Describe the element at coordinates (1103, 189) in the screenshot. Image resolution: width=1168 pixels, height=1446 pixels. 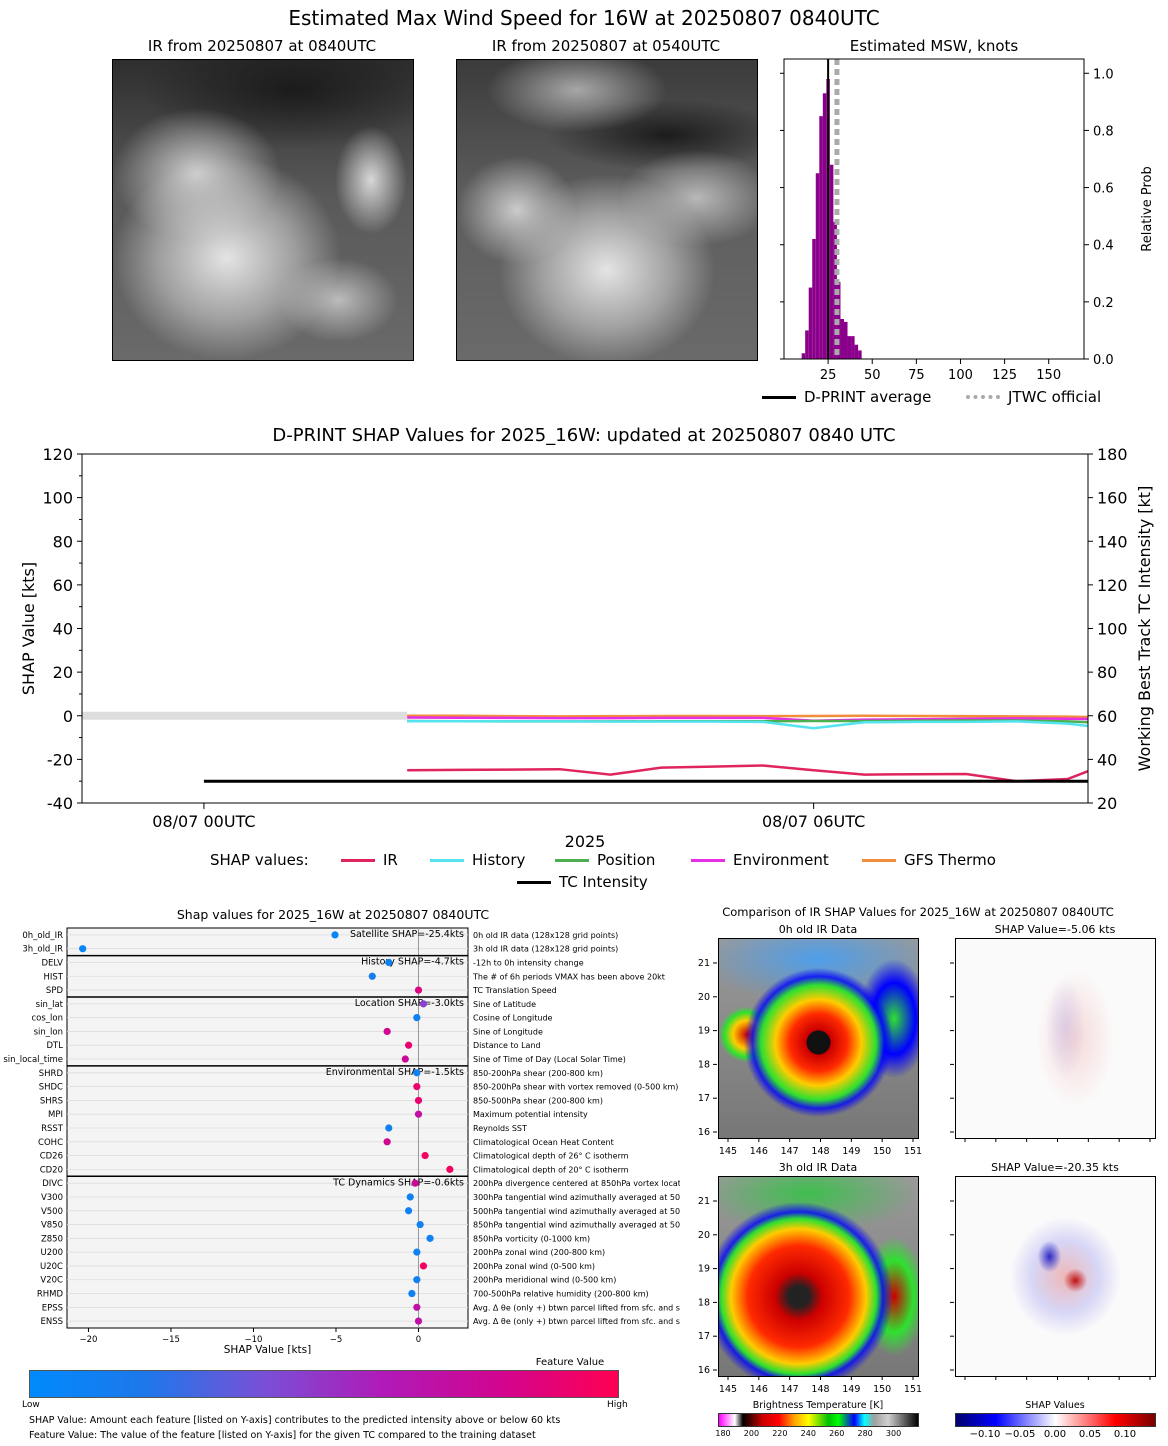
I see `msw-y-tick-label: 0.6` at that location.